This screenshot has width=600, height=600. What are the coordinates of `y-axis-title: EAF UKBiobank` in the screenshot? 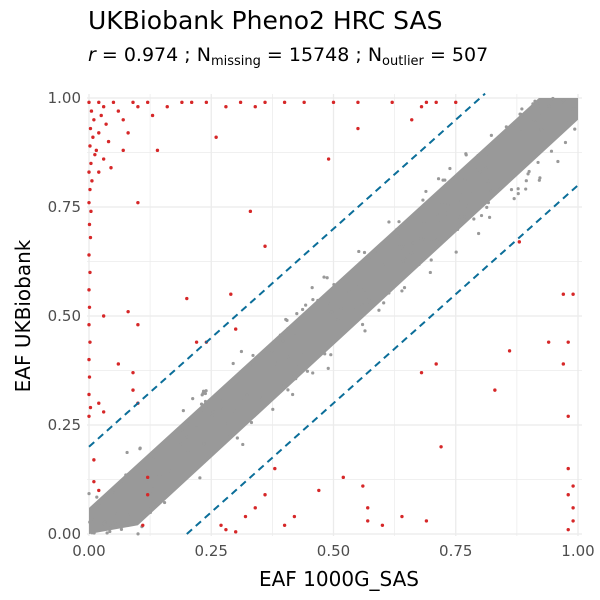 It's located at (23, 315).